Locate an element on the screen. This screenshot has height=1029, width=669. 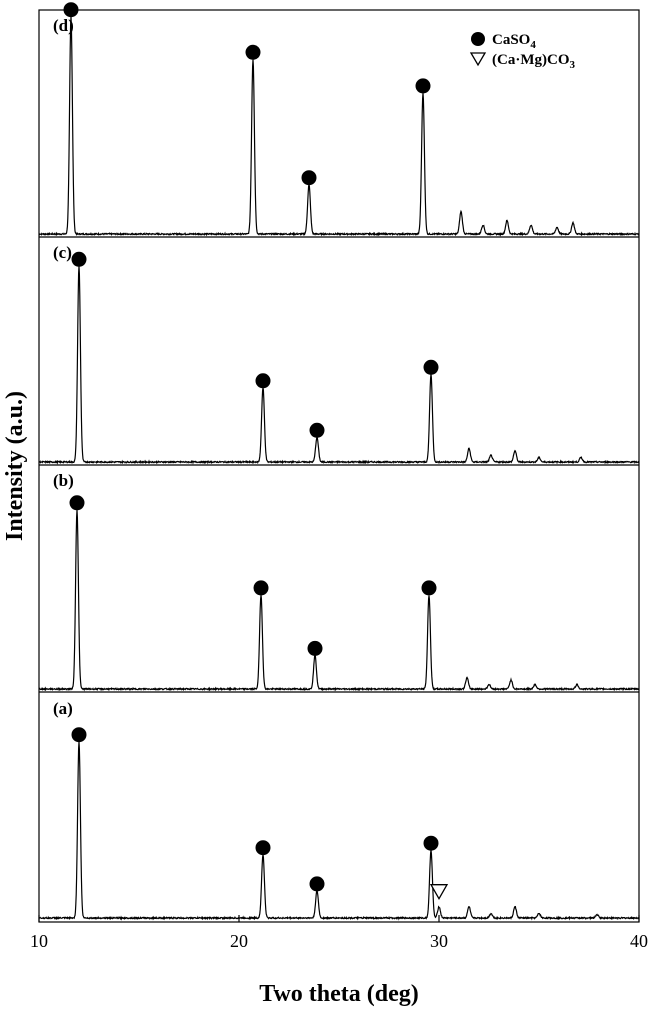
legend-label-camgco3: (Ca·Mg)CO3 is located at coordinates (533, 61).